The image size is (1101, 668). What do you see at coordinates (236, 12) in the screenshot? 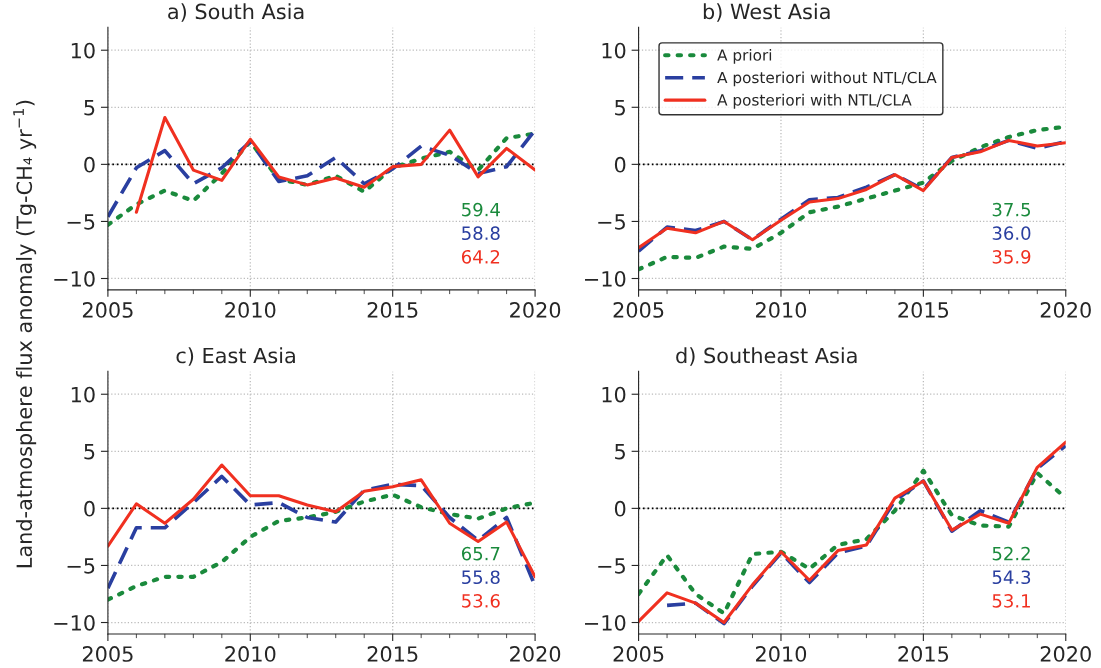
I see `chart-title: a) South Asia` at bounding box center [236, 12].